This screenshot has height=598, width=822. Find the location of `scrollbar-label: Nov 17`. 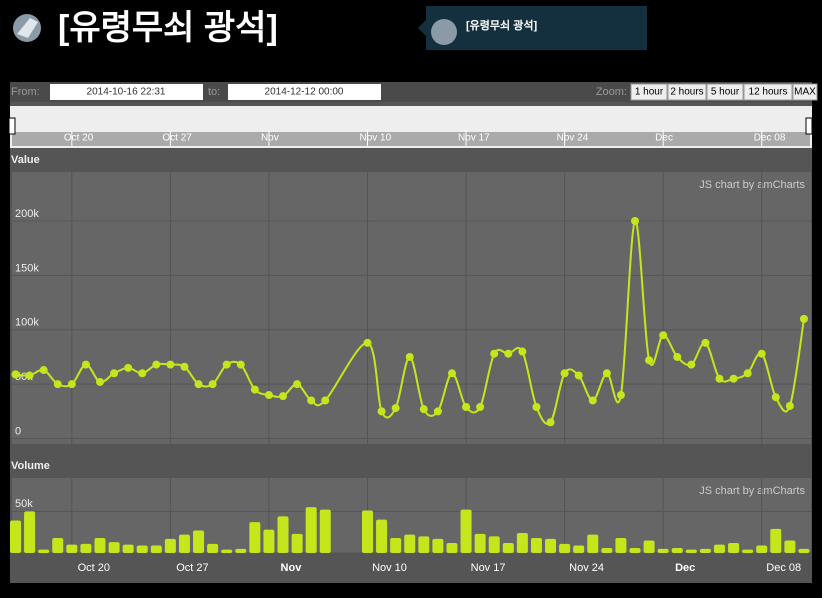

scrollbar-label: Nov 17 is located at coordinates (474, 138).